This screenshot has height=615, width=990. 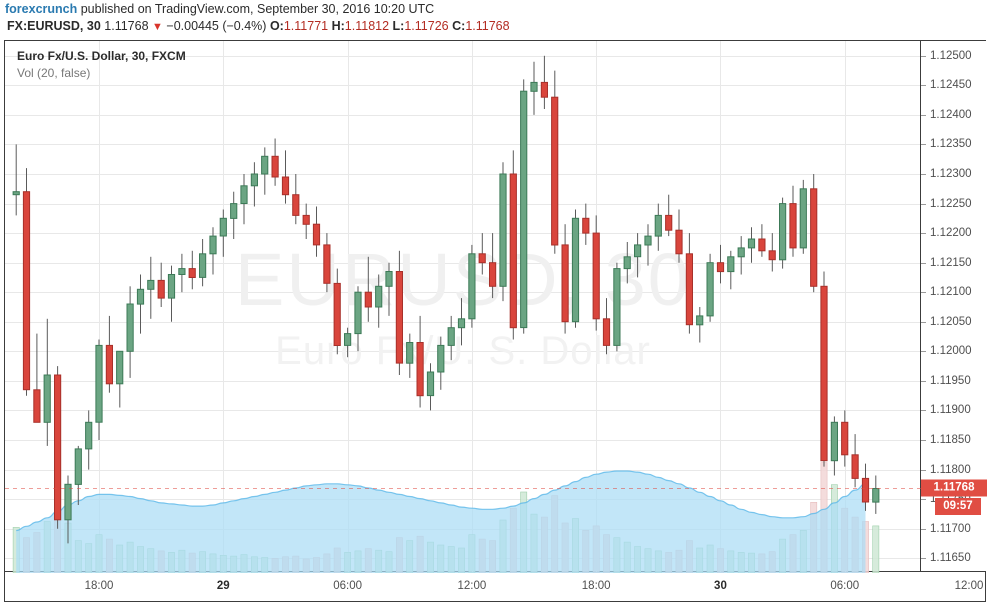 What do you see at coordinates (41, 9) in the screenshot?
I see `brand-name: forexcrunch` at bounding box center [41, 9].